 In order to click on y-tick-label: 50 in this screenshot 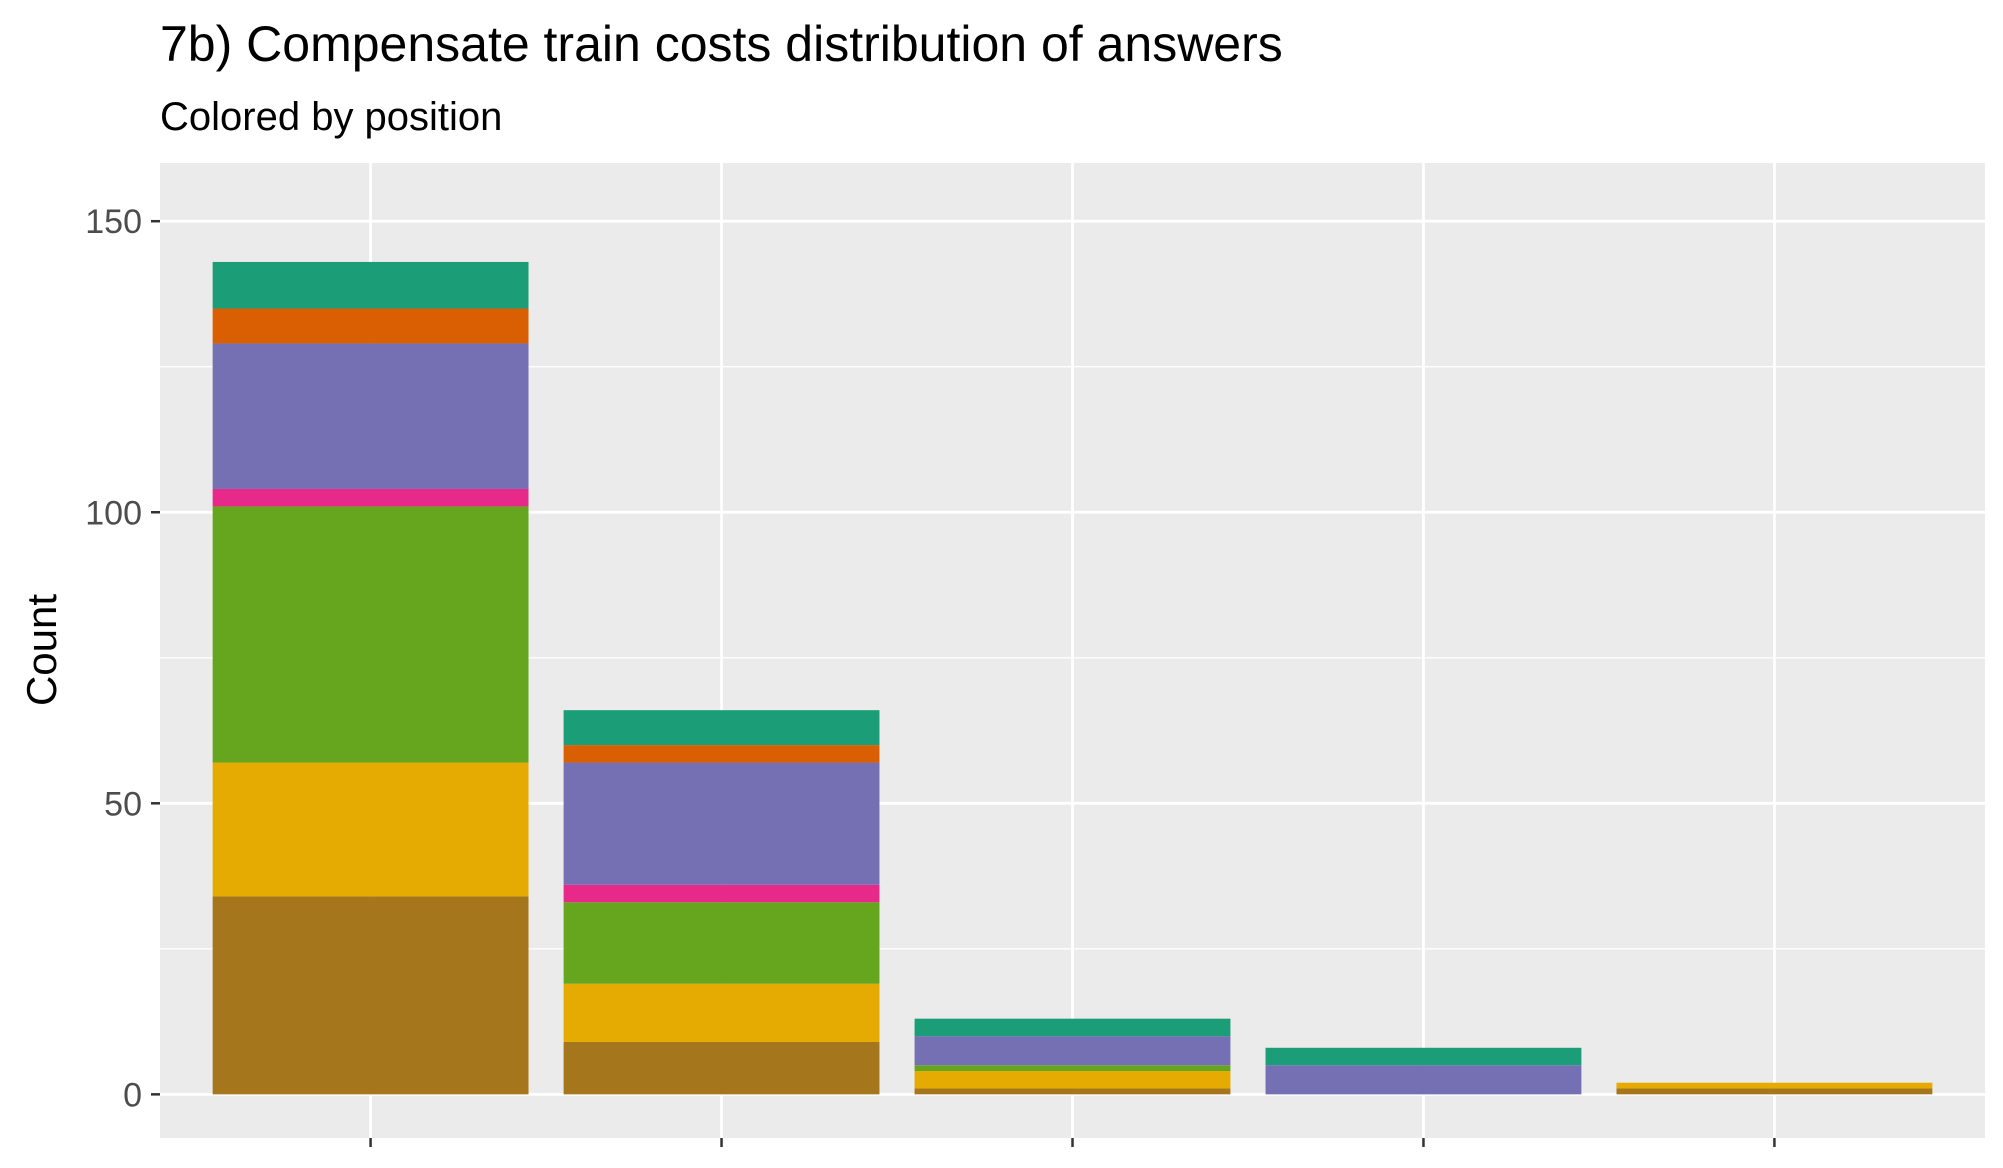, I will do `click(123, 804)`.